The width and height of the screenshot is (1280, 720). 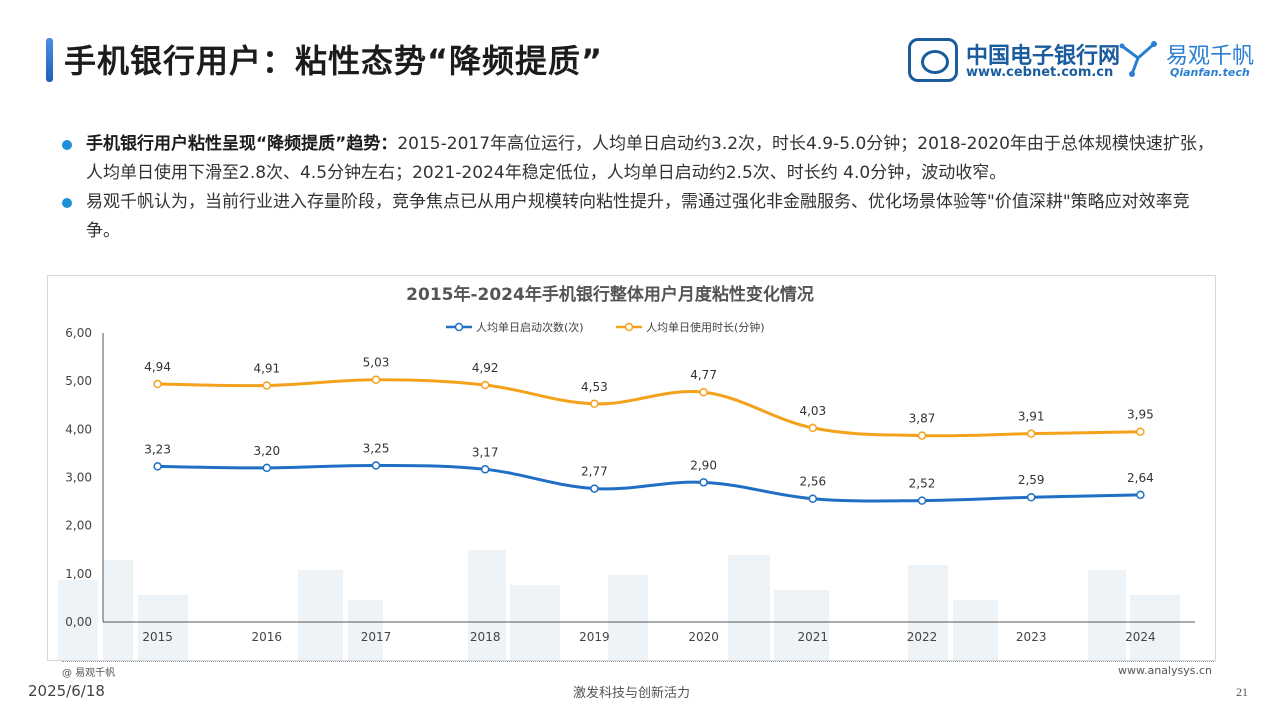 What do you see at coordinates (376, 637) in the screenshot?
I see `x-tick-label: 2017` at bounding box center [376, 637].